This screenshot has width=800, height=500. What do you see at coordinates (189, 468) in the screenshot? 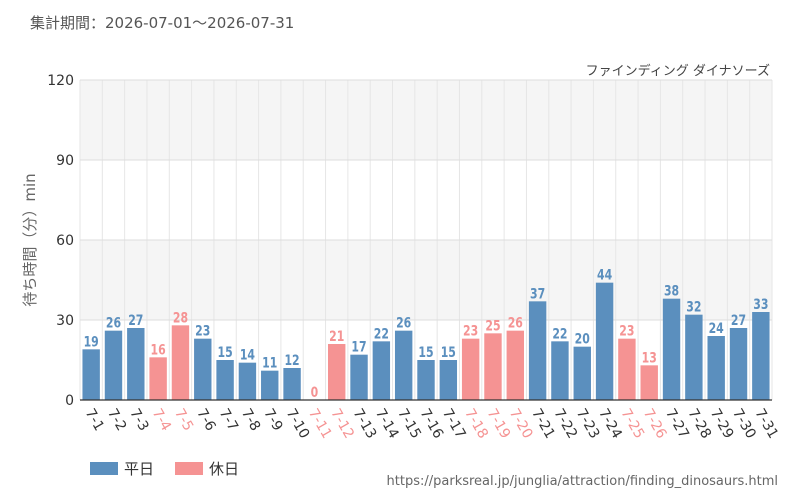
I see `legend-holiday-swatch` at bounding box center [189, 468].